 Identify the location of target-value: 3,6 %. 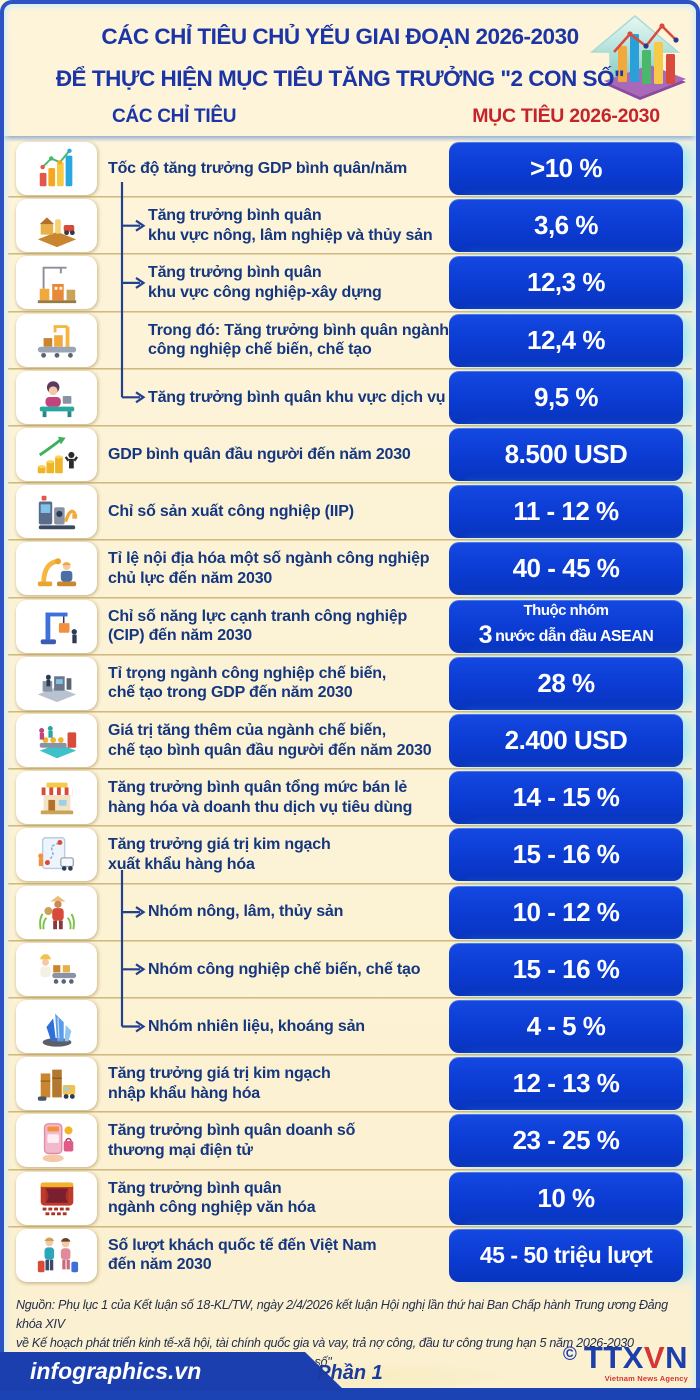
(566, 226).